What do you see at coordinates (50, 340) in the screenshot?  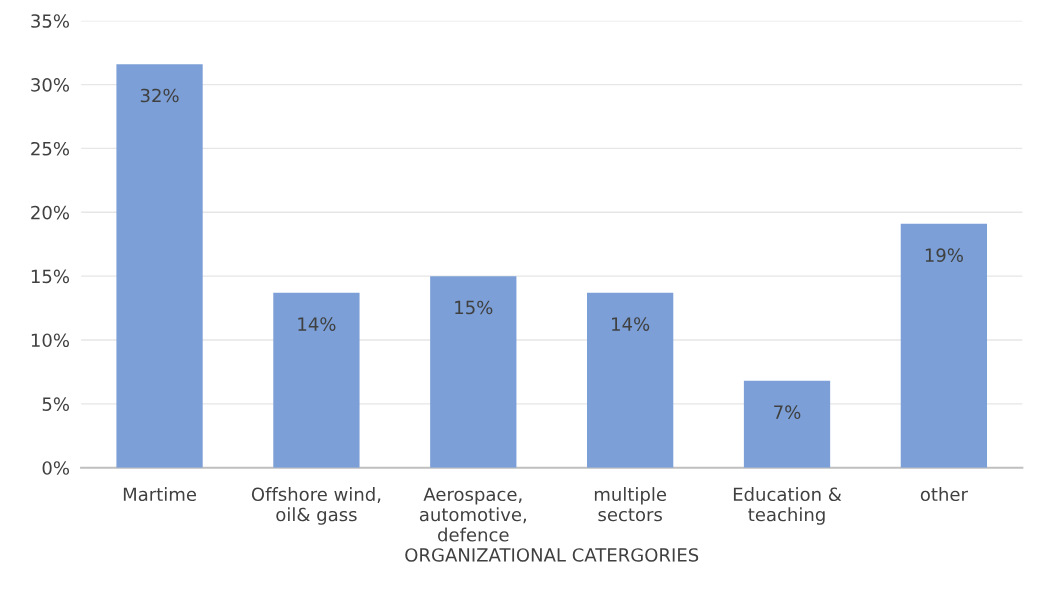 I see `y-tick-label: 10%` at bounding box center [50, 340].